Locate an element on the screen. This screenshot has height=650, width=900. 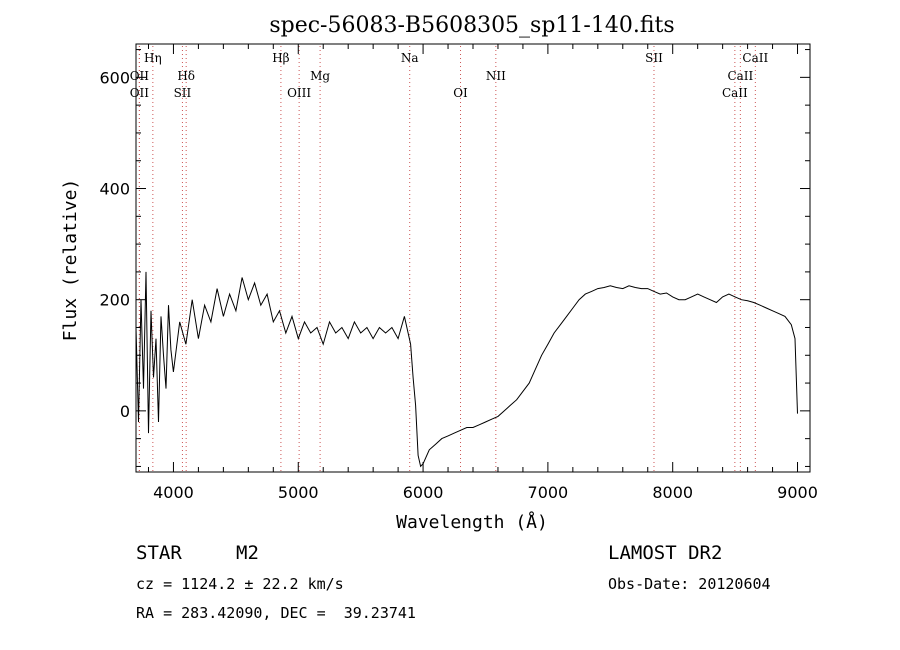
coordinates: RA = 283.42090, DEC = 39.23741 is located at coordinates (276, 613).